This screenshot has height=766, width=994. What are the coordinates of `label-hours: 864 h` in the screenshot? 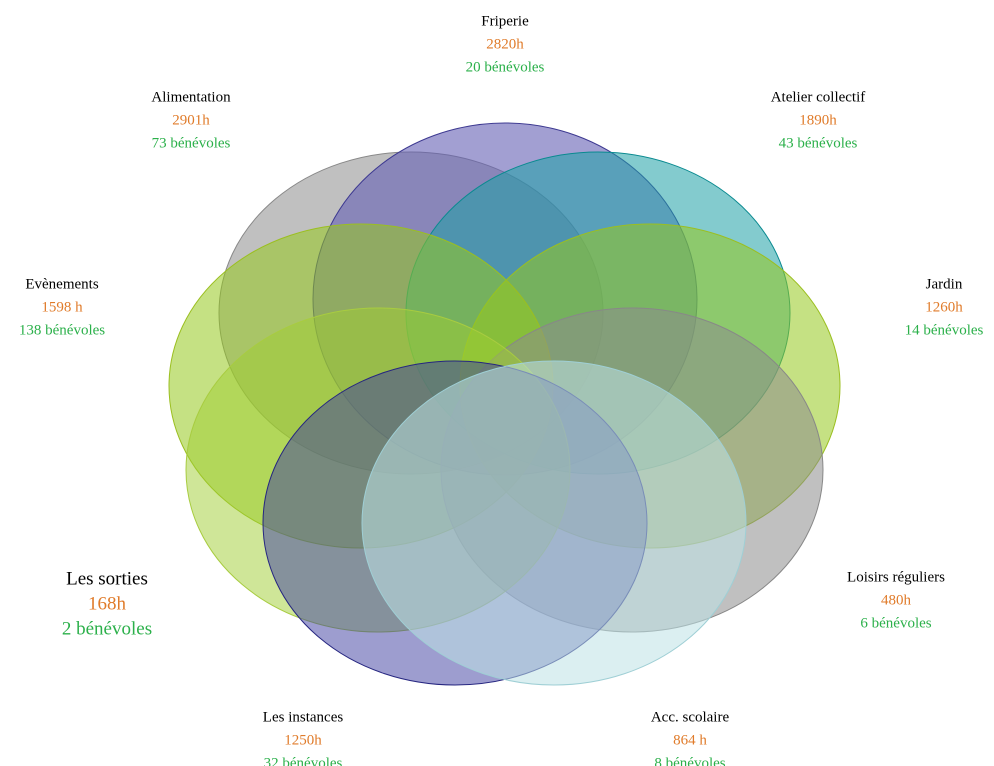 It's located at (690, 740).